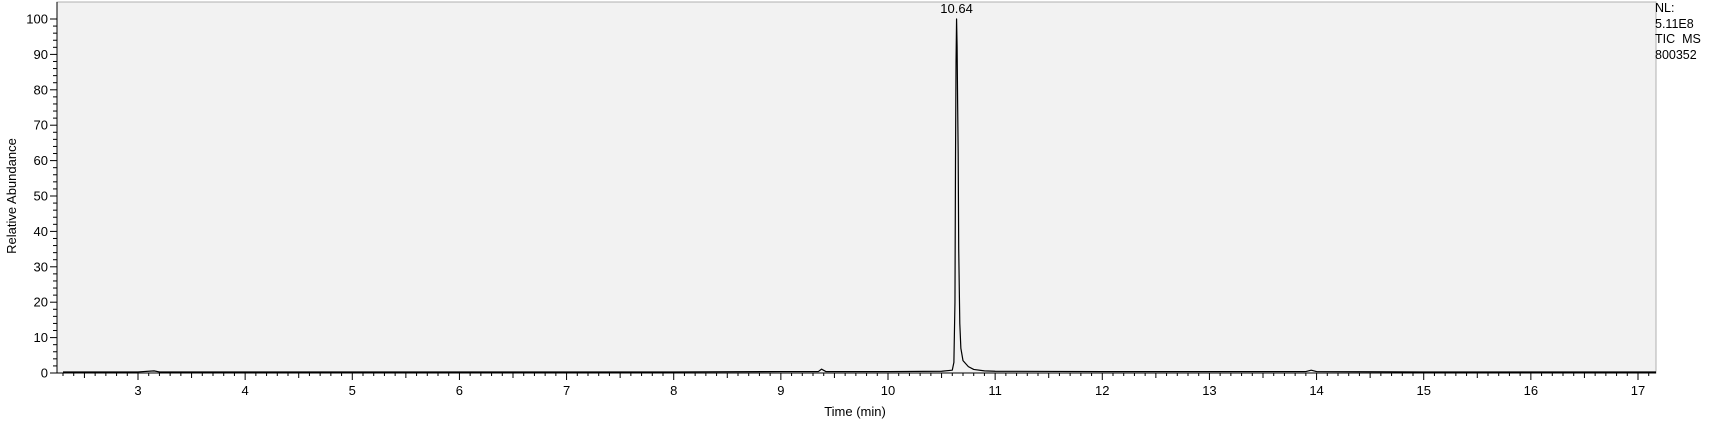 The image size is (1709, 427). What do you see at coordinates (41, 302) in the screenshot?
I see `y-tick-label: 20` at bounding box center [41, 302].